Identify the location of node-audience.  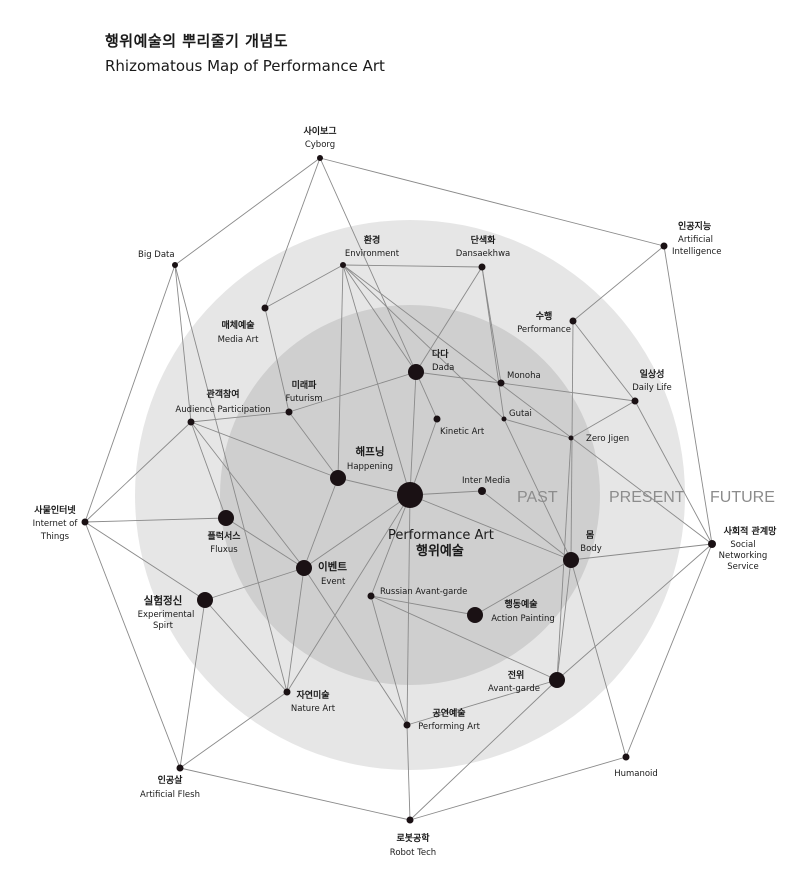
(191, 422).